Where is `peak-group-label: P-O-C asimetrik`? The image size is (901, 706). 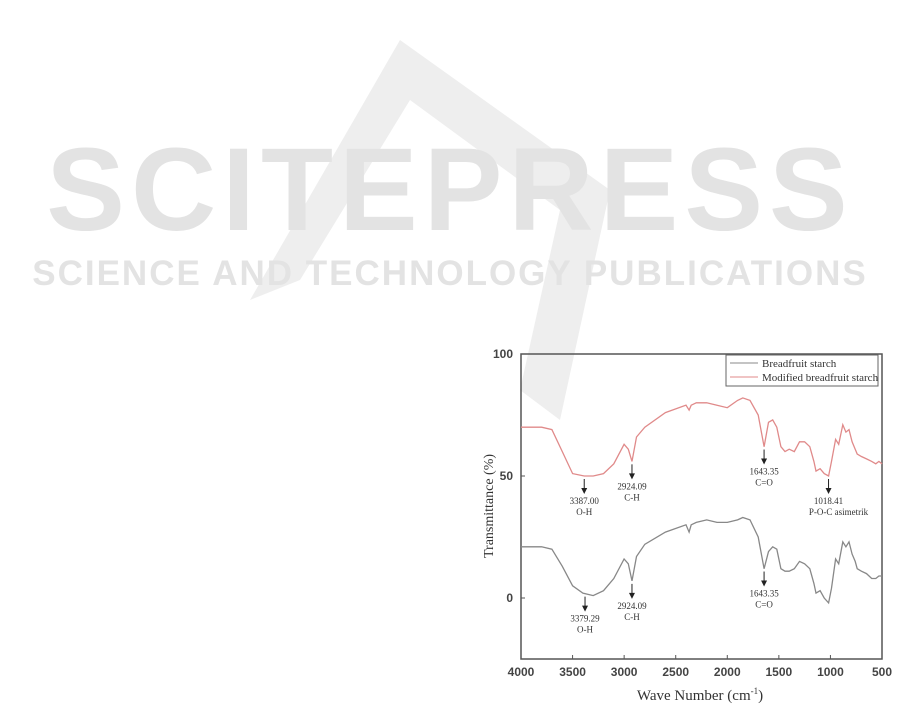 peak-group-label: P-O-C asimetrik is located at coordinates (839, 512).